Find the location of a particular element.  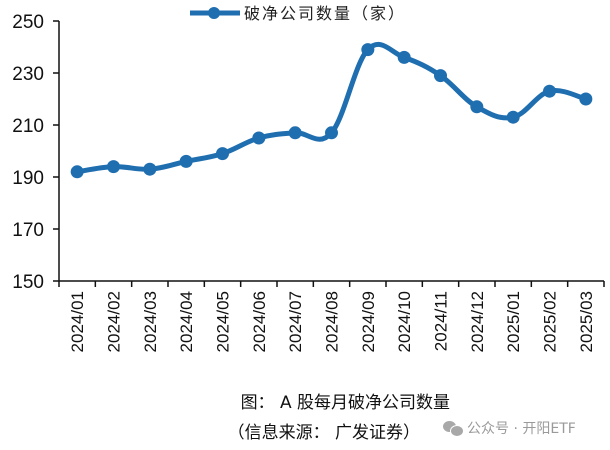

x-tick-label: 2024/04 is located at coordinates (186, 321).